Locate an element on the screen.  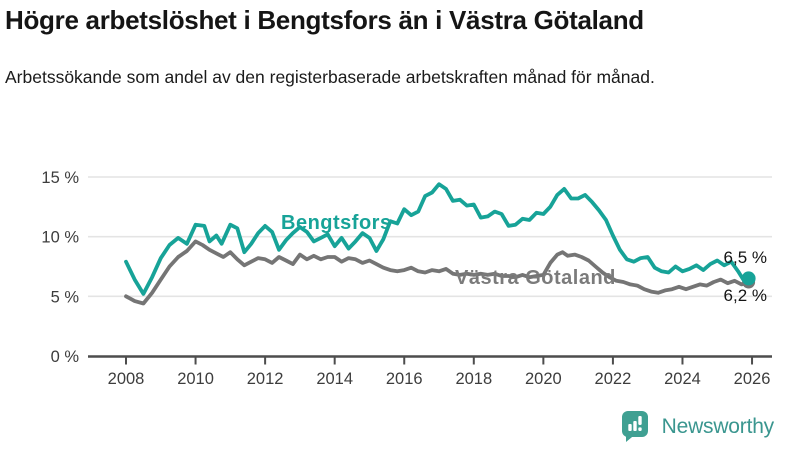
end-value-label-vastra-gotaland: 6,2 % is located at coordinates (745, 295).